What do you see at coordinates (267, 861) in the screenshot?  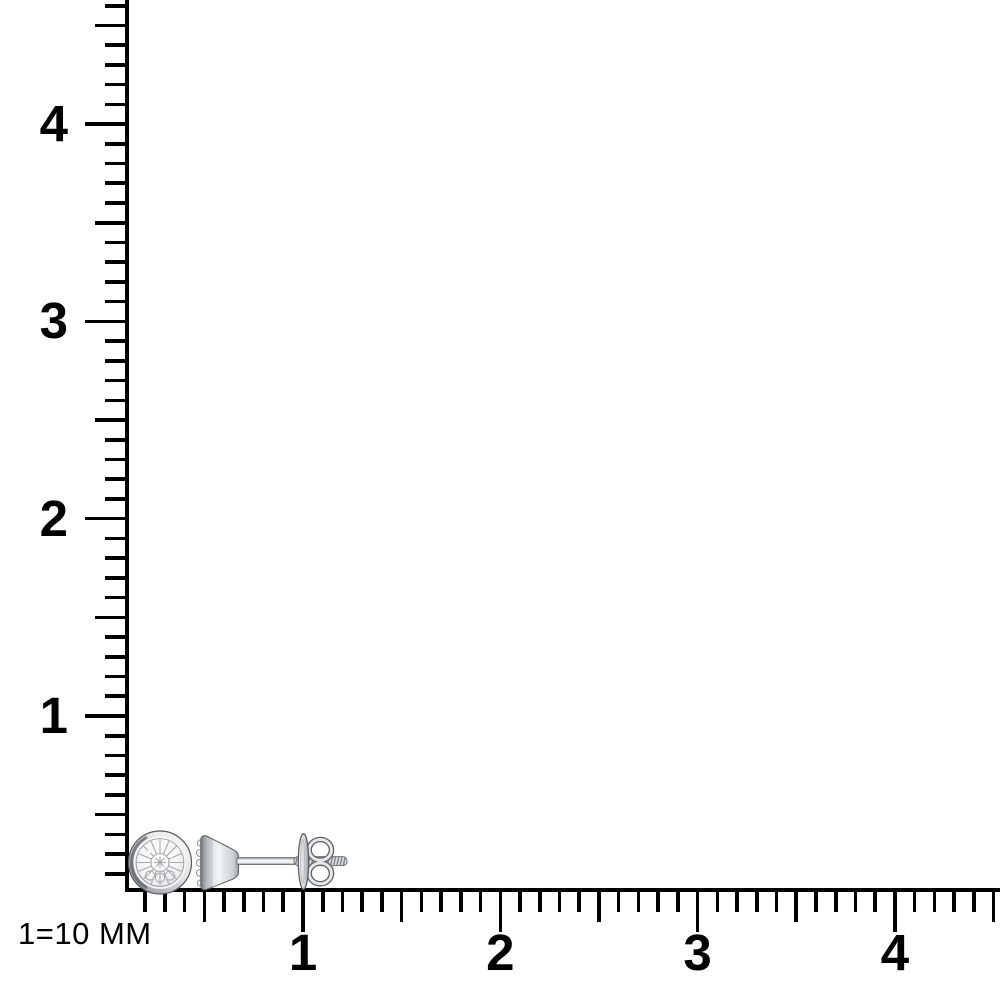 I see `earring-post` at bounding box center [267, 861].